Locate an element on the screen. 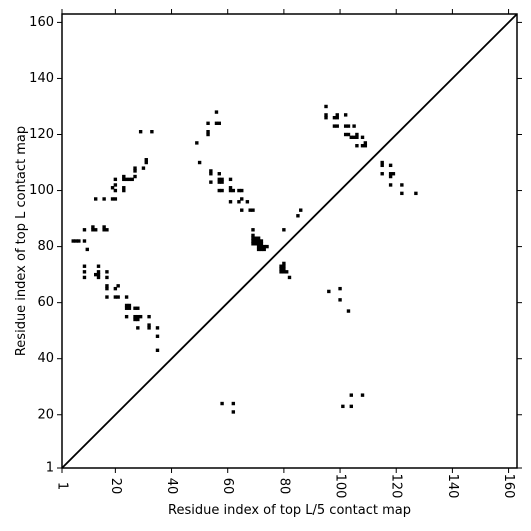  y-tick-label: 120 is located at coordinates (41, 134).